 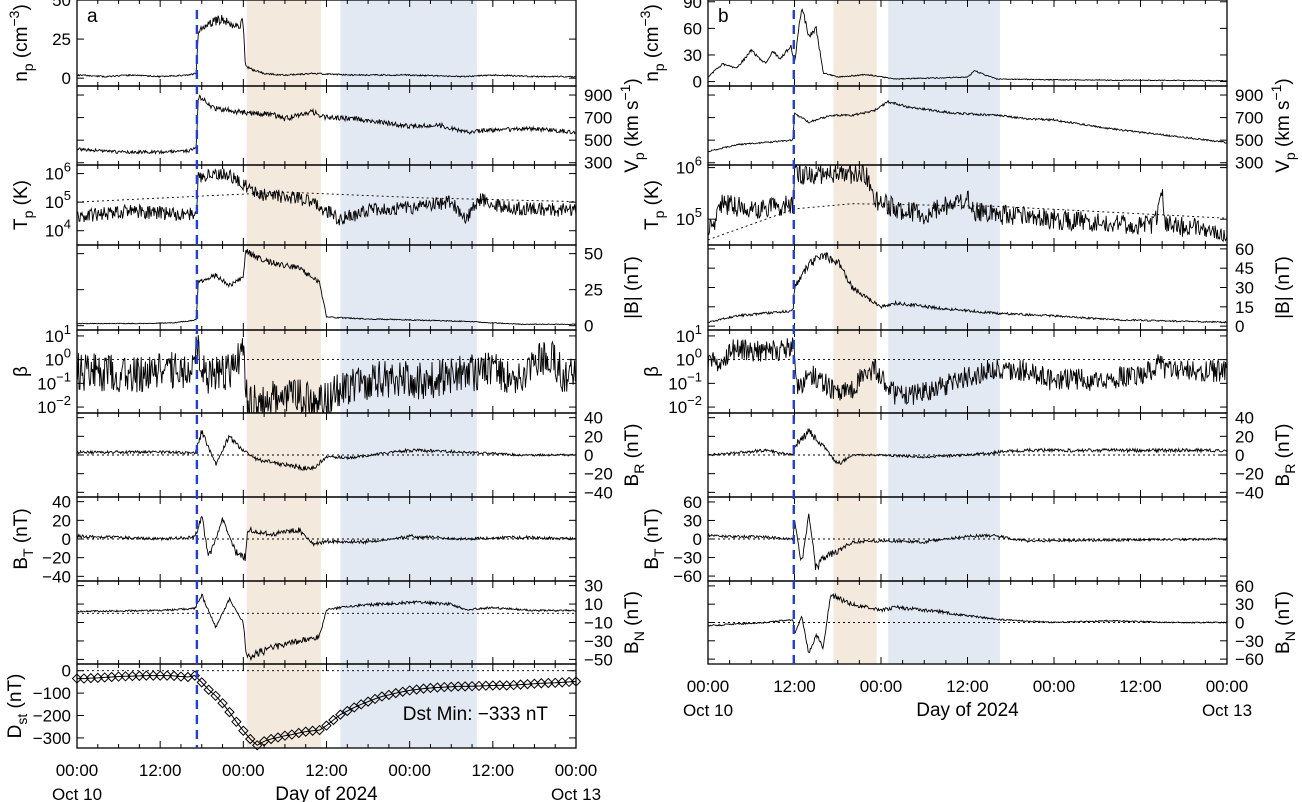 What do you see at coordinates (598, 623) in the screenshot?
I see `y-tick-label: −10` at bounding box center [598, 623].